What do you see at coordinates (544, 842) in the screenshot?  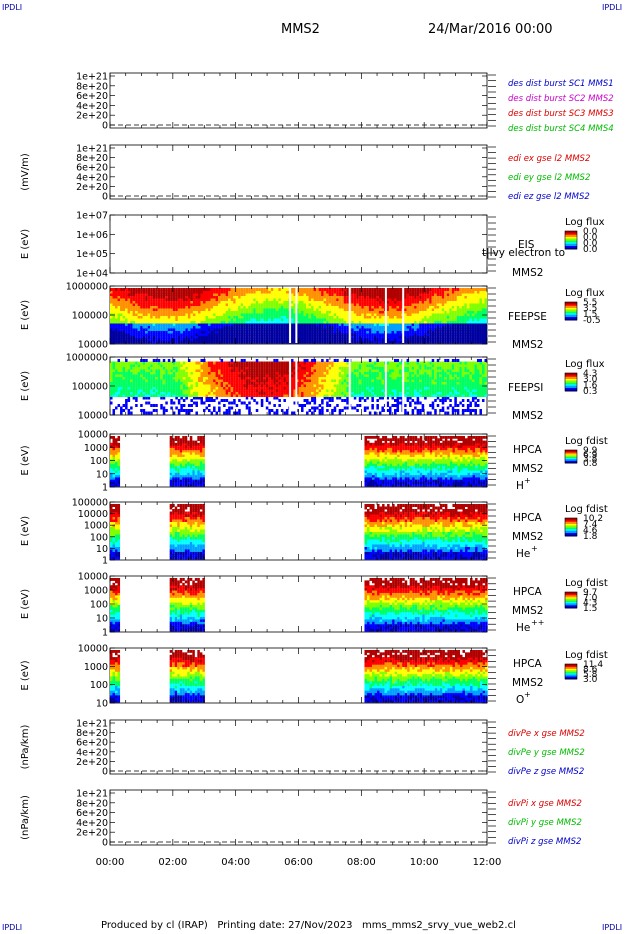 I see `legend-entry: divPi z gse MMS2` at bounding box center [544, 842].